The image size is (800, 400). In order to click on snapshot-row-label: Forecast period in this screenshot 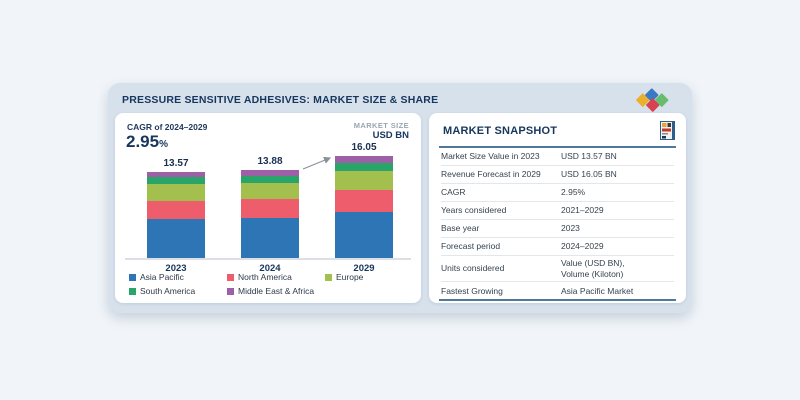, I will do `click(471, 246)`.